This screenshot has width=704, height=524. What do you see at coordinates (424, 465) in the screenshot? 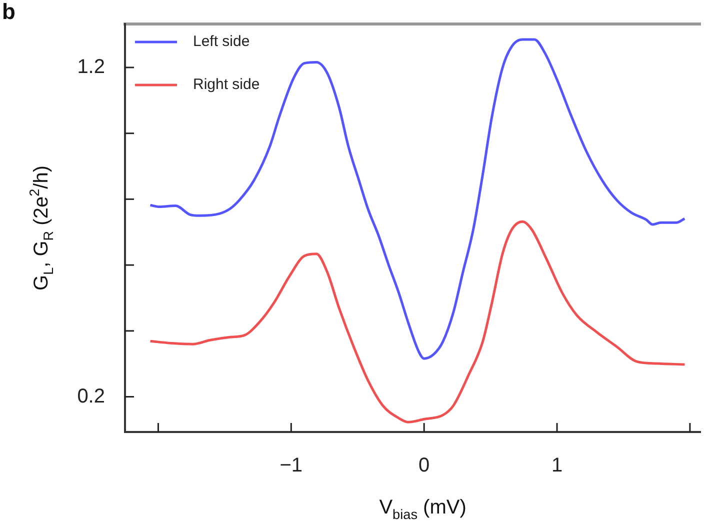
I see `x-tick-label: 0` at bounding box center [424, 465].